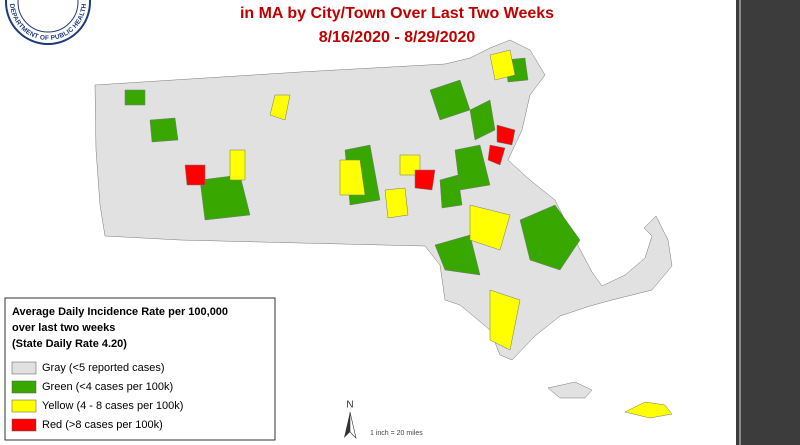  I want to click on map-title: in MA by City/Town Over Last Two Weeks, so click(397, 13).